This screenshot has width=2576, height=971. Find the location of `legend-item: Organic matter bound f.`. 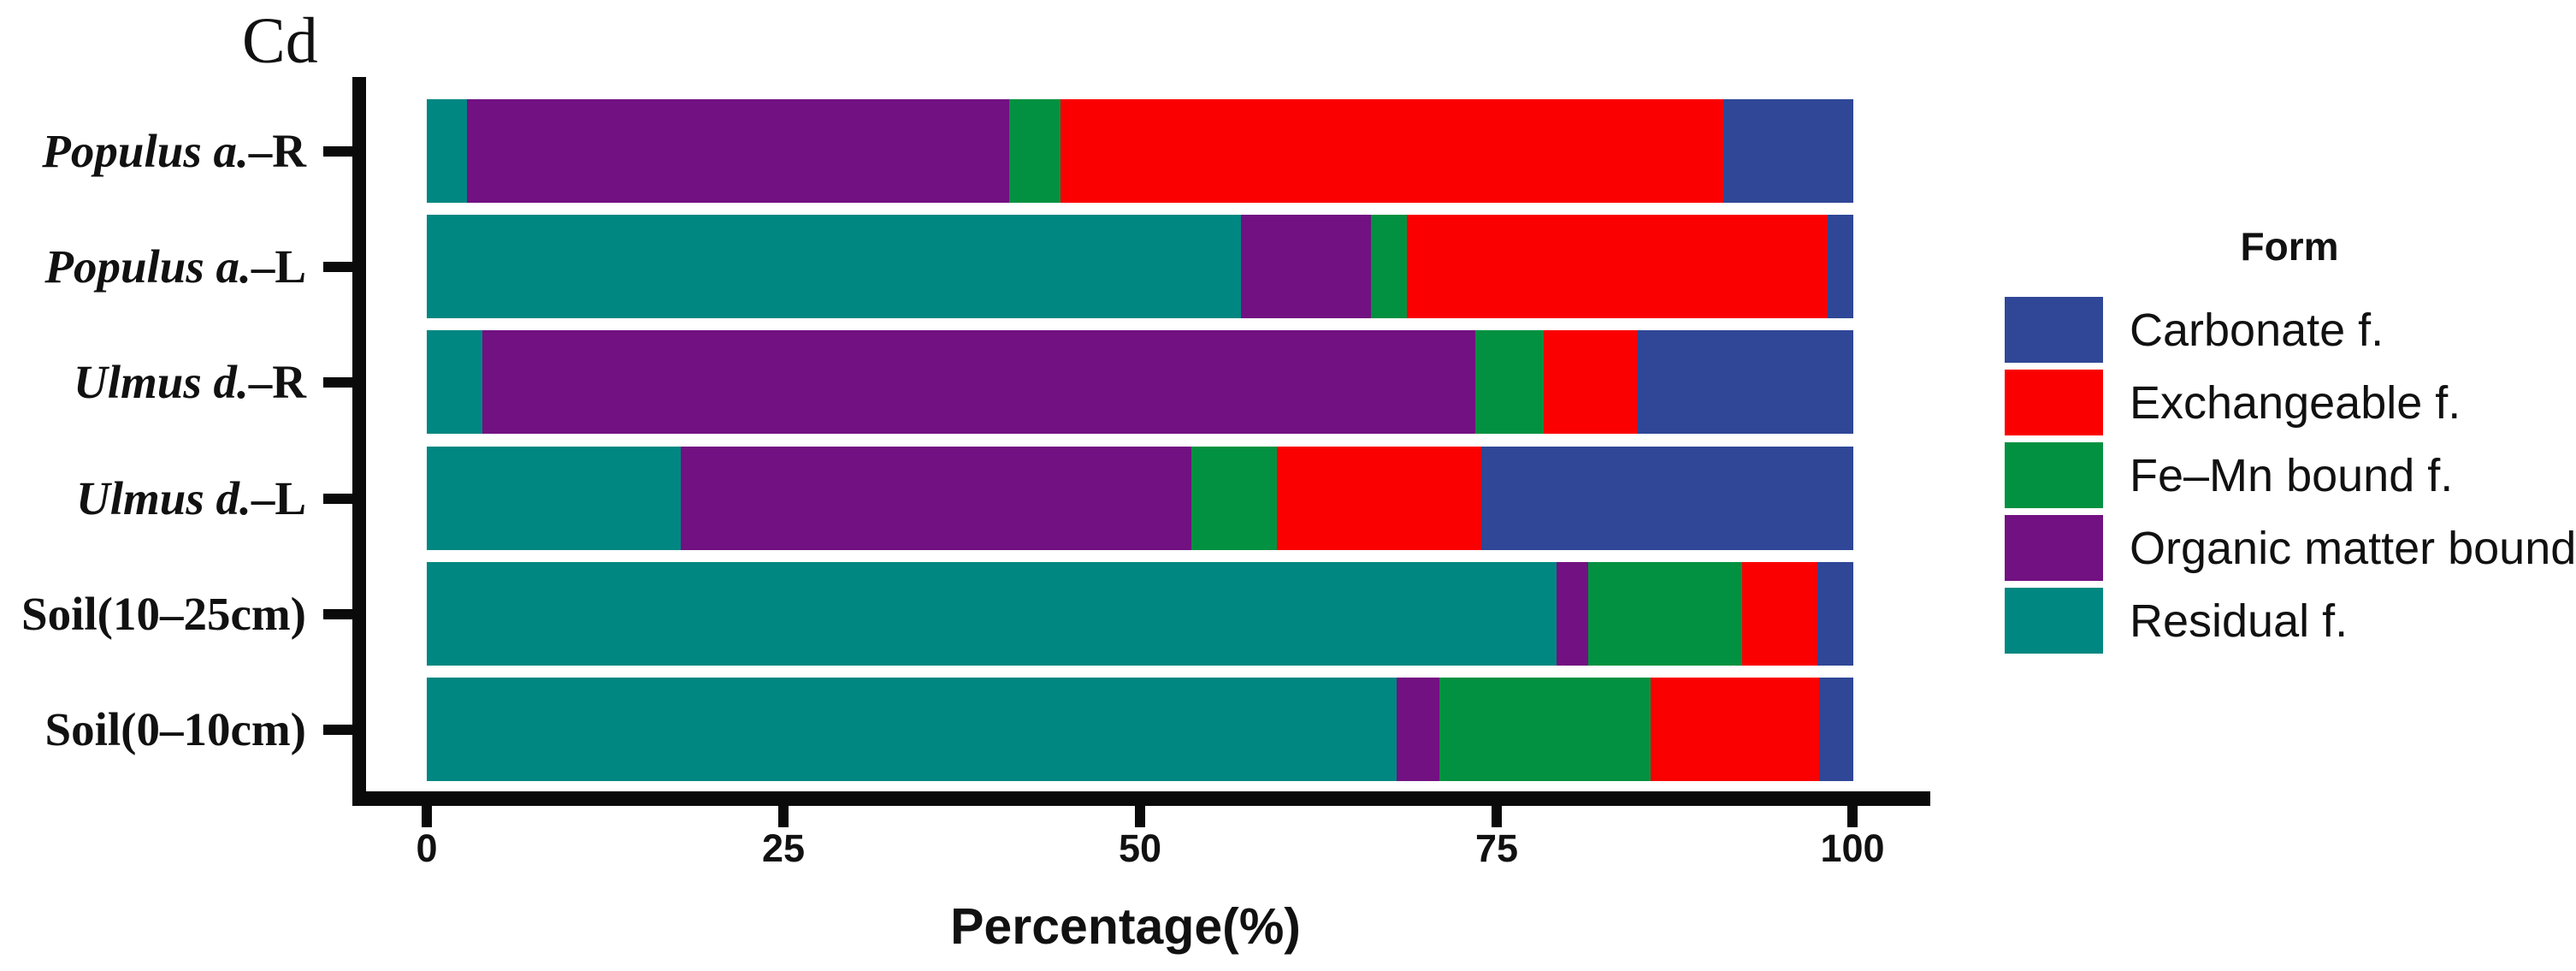

legend-item: Organic matter bound f. is located at coordinates (2290, 548).